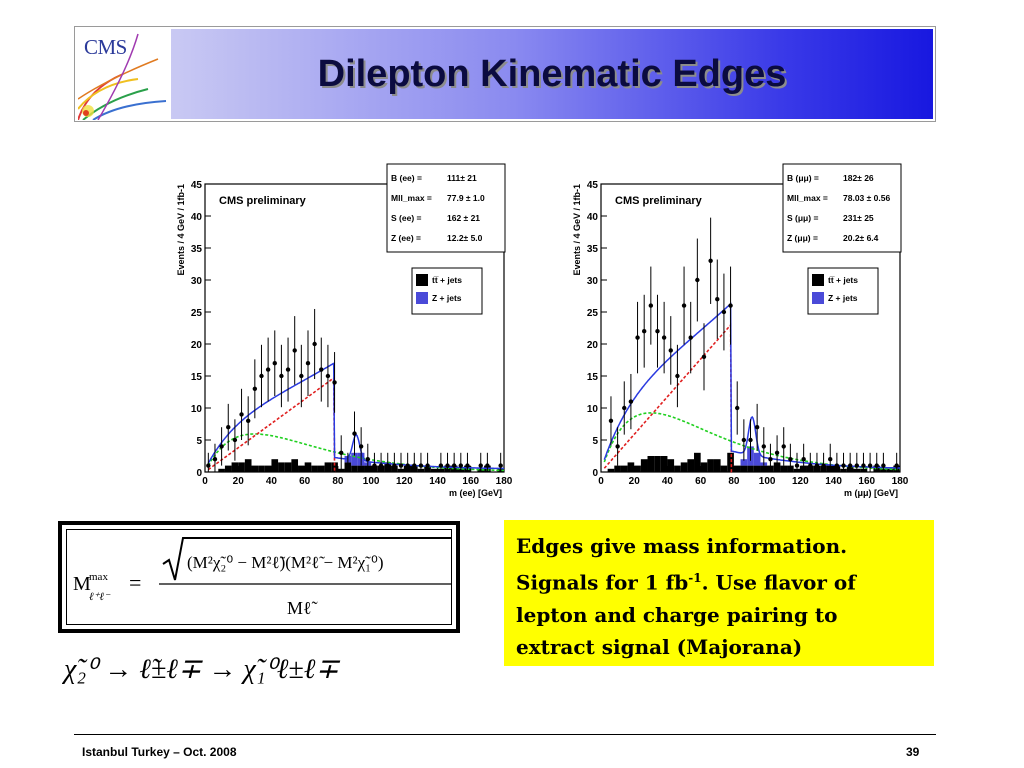  Describe the element at coordinates (201, 669) in the screenshot. I see `decay-chain-text: χ̃₂⁰ → ℓ̃±ℓ∓ → χ̃₁⁰ℓ±ℓ∓` at that location.